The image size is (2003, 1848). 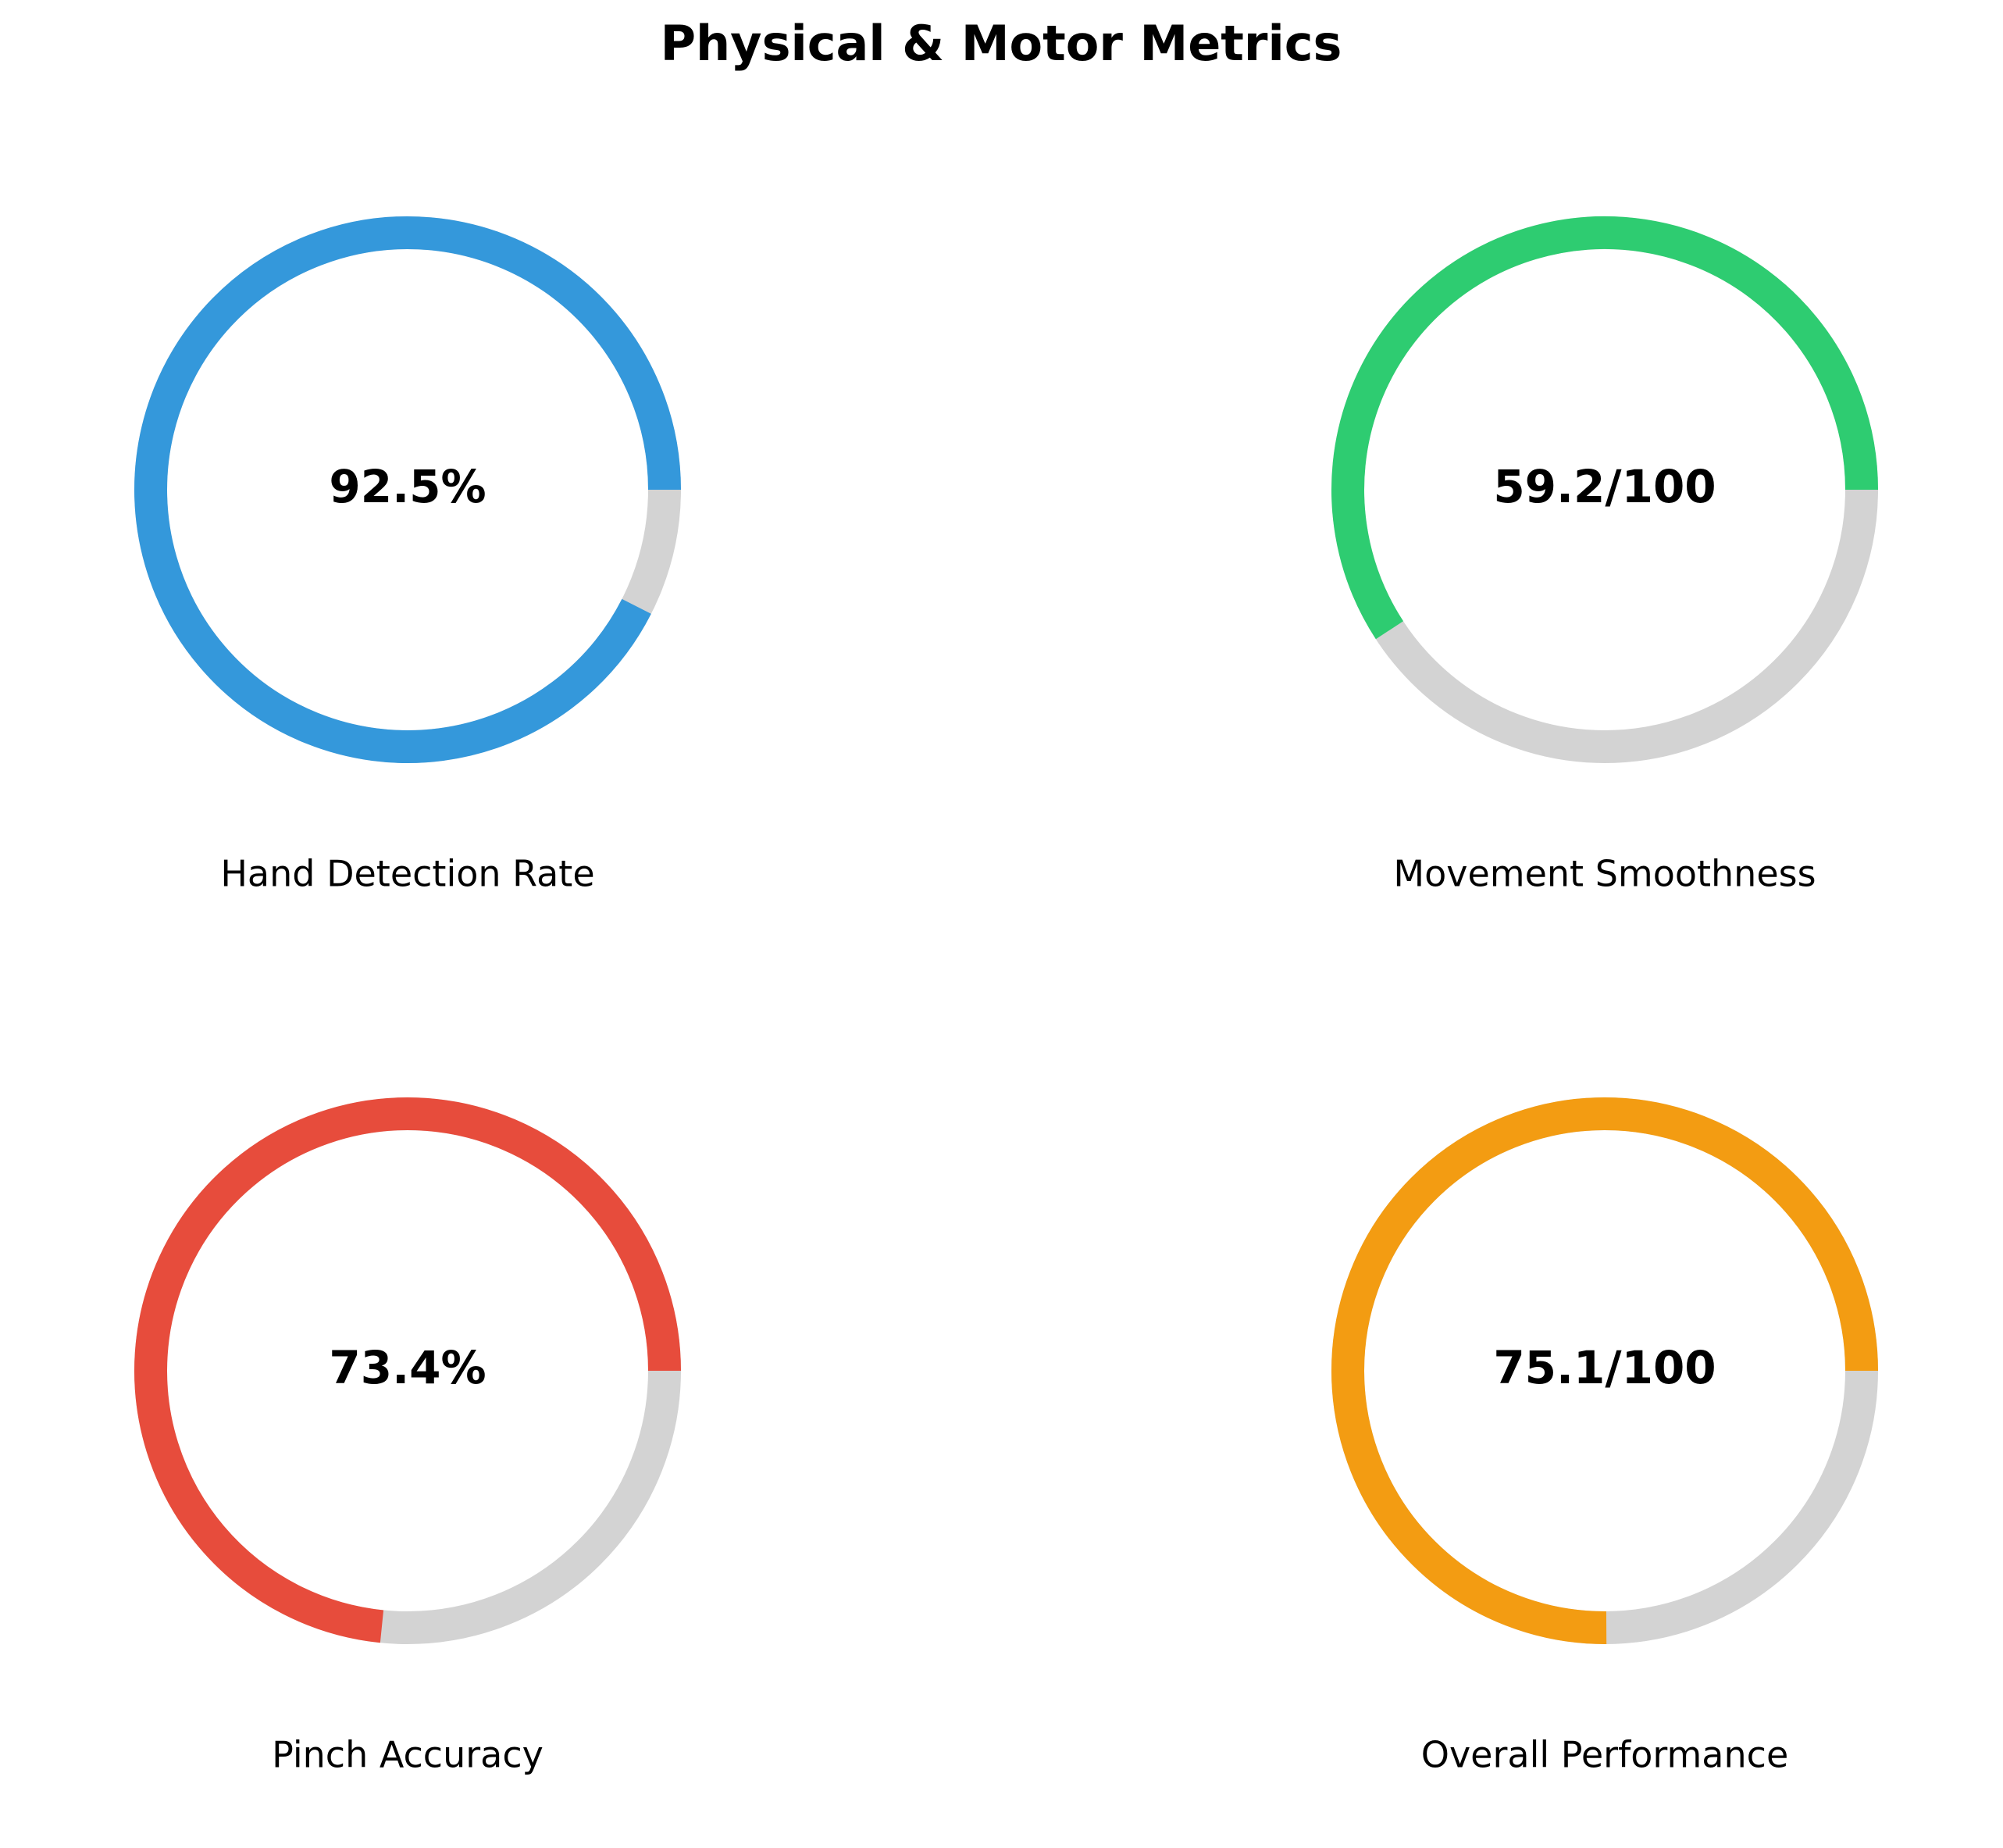 I want to click on gauge-movement-smoothness: 59.2/100 Movement Smoothness, so click(x=1604, y=555).